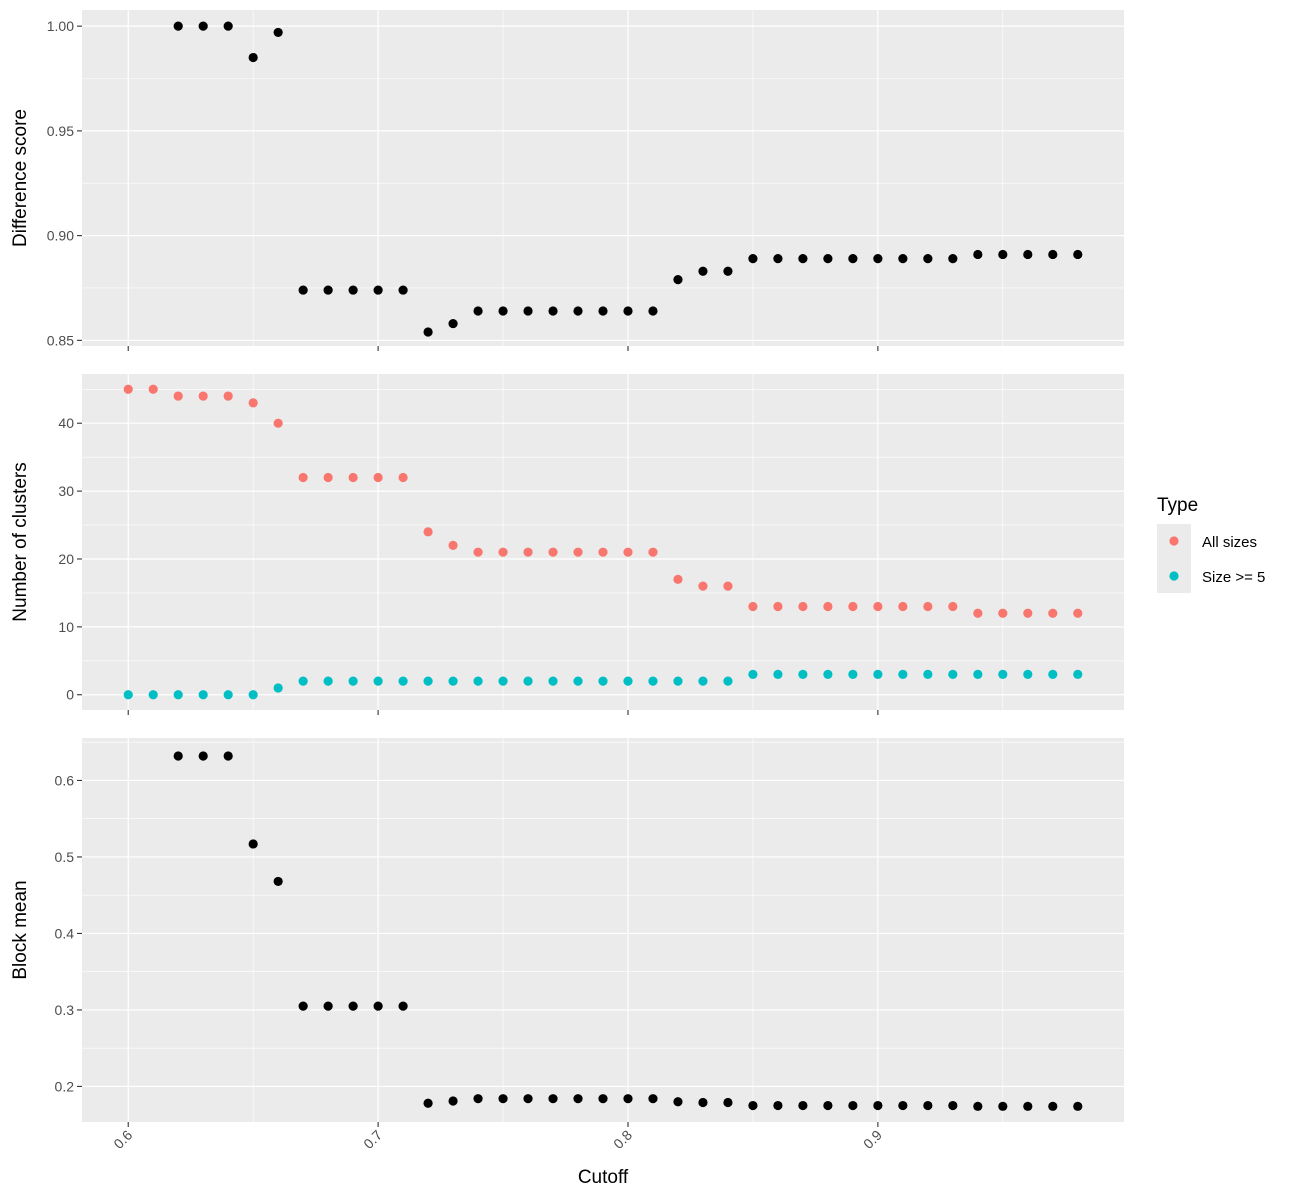 The height and width of the screenshot is (1200, 1300). What do you see at coordinates (1233, 577) in the screenshot?
I see `legend-label: Size >= 5` at bounding box center [1233, 577].